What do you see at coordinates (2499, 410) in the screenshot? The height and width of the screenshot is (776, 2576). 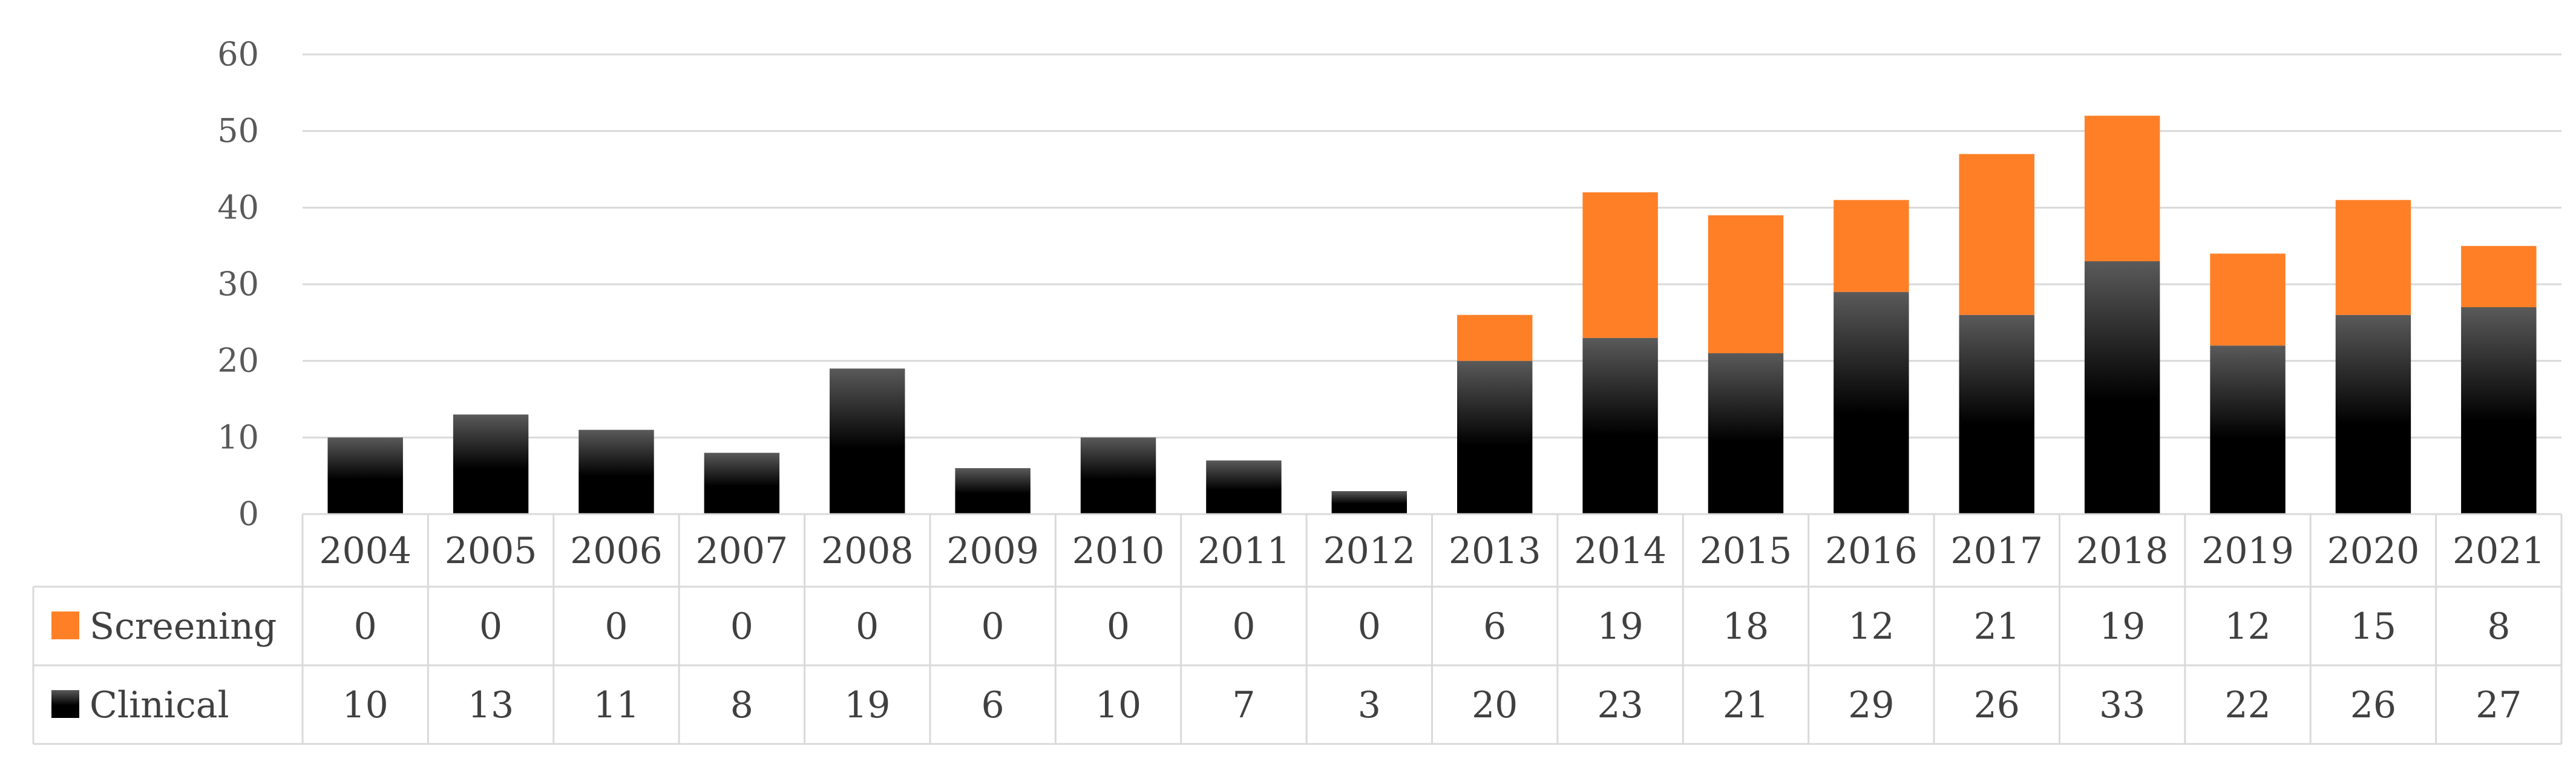 I see `bar-clinical-2021` at bounding box center [2499, 410].